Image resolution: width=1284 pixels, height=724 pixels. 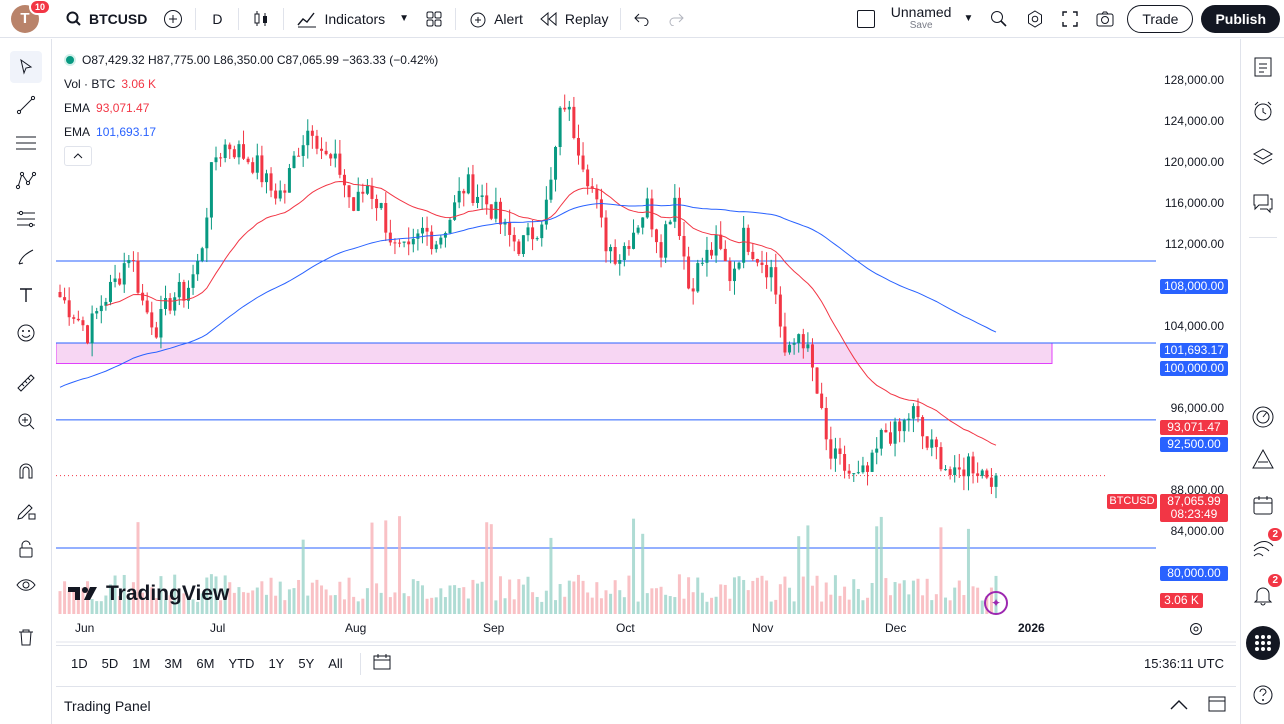 What do you see at coordinates (1105, 19) in the screenshot?
I see `snapshot-button` at bounding box center [1105, 19].